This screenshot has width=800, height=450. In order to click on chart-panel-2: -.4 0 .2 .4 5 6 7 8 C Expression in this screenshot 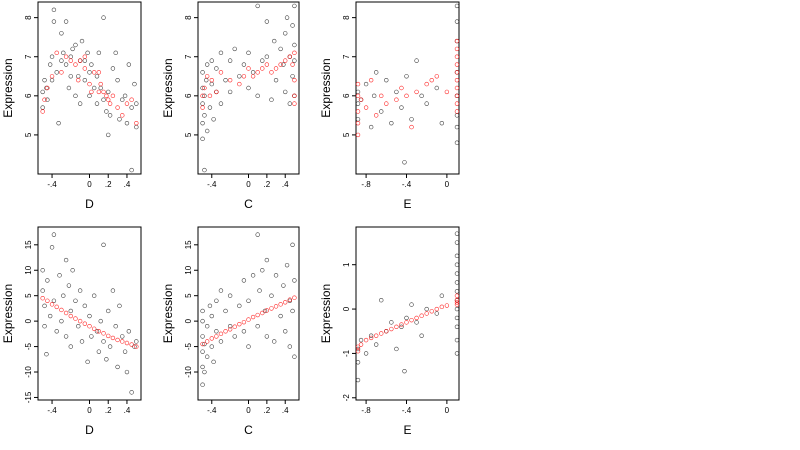, I will do `click(230, 106)`.